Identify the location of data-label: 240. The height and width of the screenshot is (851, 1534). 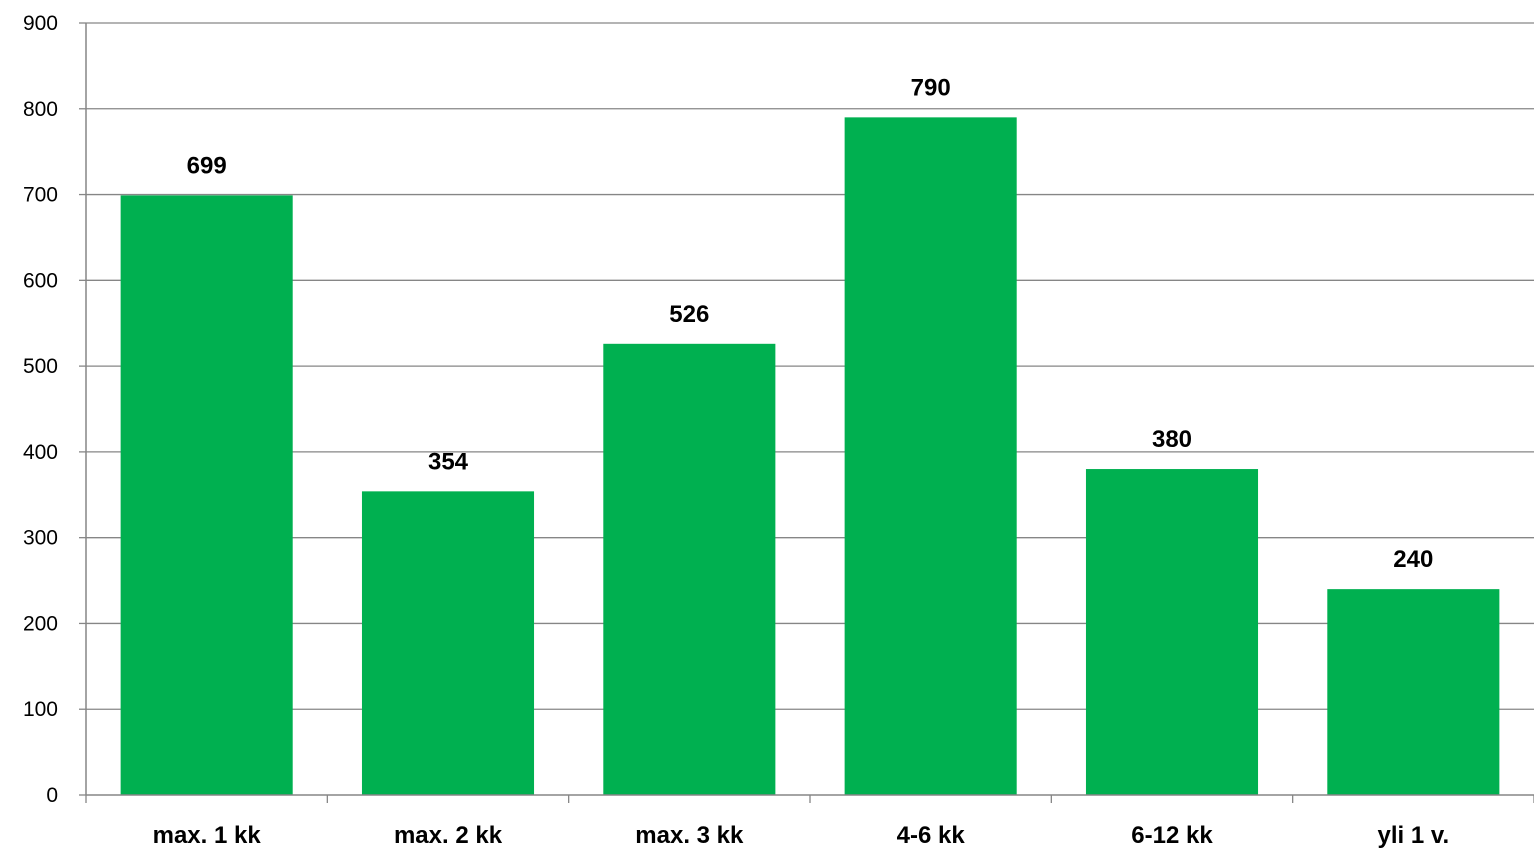
(1413, 559).